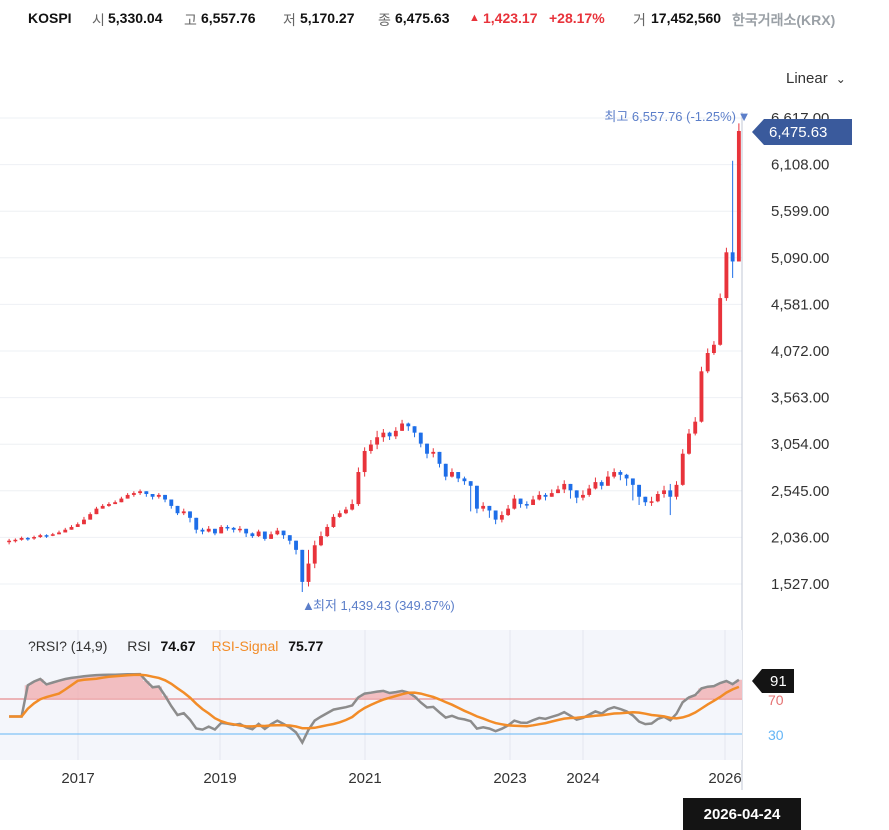  I want to click on scale-selector: Linear ⌄, so click(816, 78).